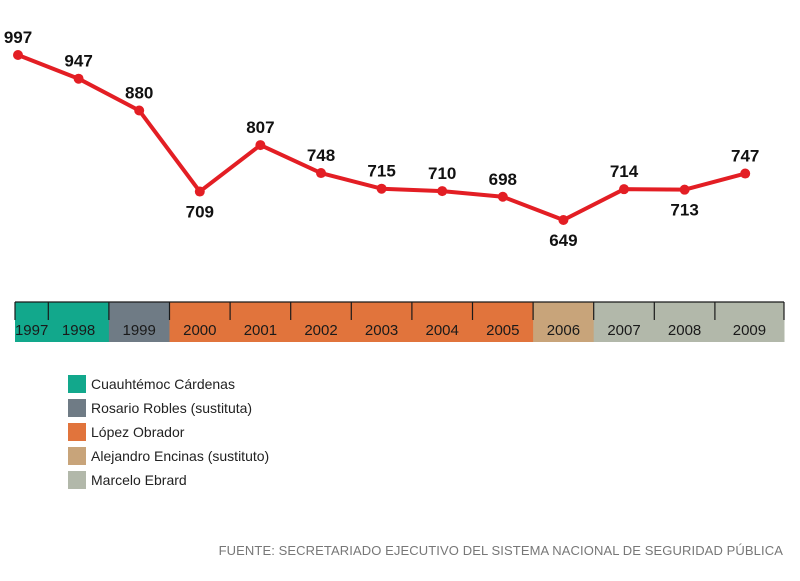  I want to click on year-label: 2007, so click(623, 330).